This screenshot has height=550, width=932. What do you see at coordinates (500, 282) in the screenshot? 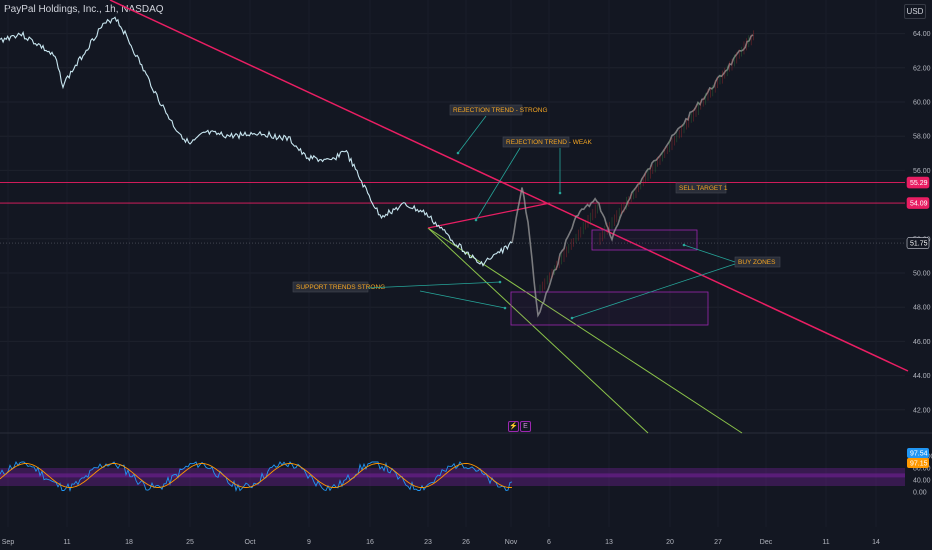
I see `arrow-support-1-head` at bounding box center [500, 282].